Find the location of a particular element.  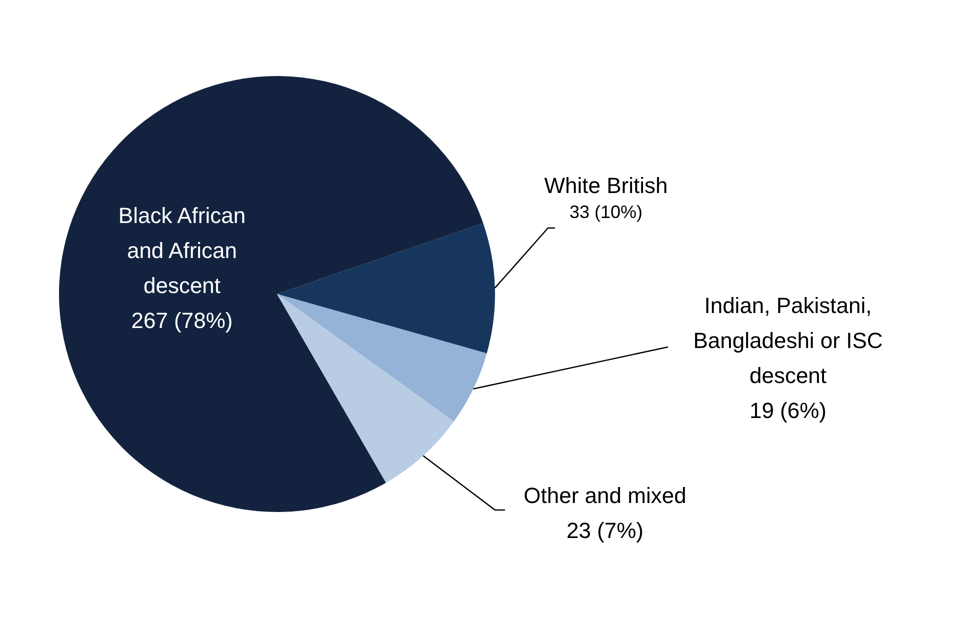

data-label: 19 (6%) is located at coordinates (788, 410).